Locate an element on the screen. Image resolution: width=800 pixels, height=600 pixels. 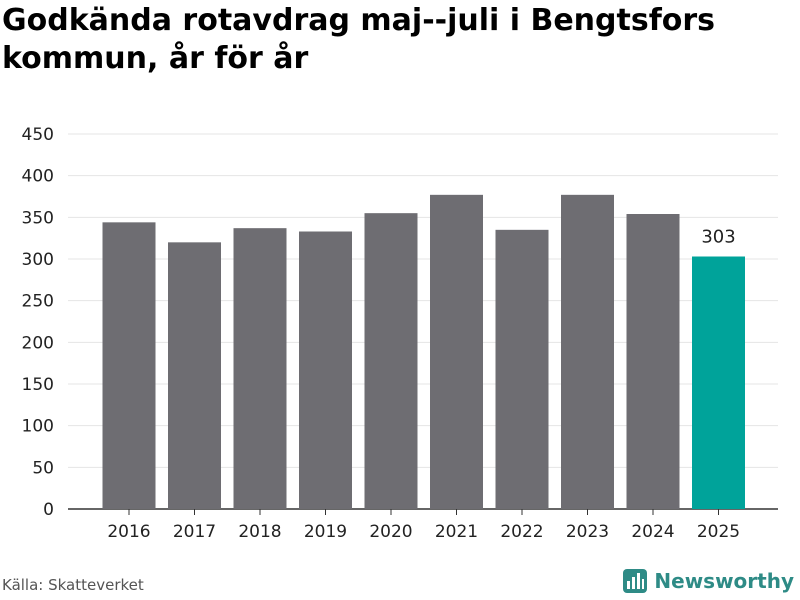
bar-2025 is located at coordinates (718, 382).